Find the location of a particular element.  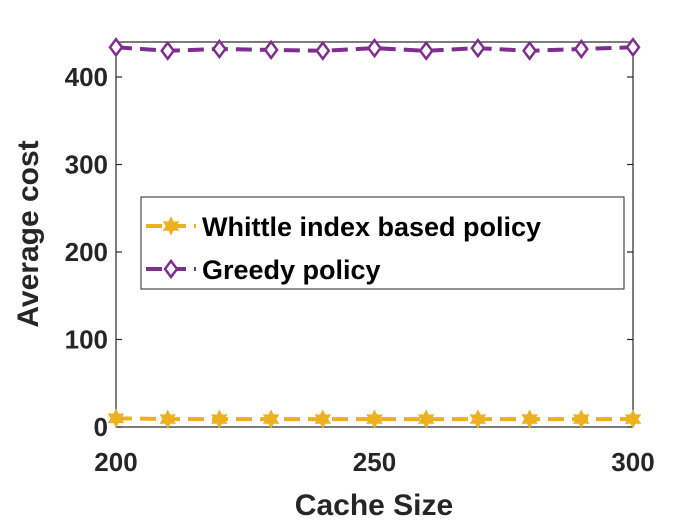

legend-label: Greedy policy is located at coordinates (291, 270).